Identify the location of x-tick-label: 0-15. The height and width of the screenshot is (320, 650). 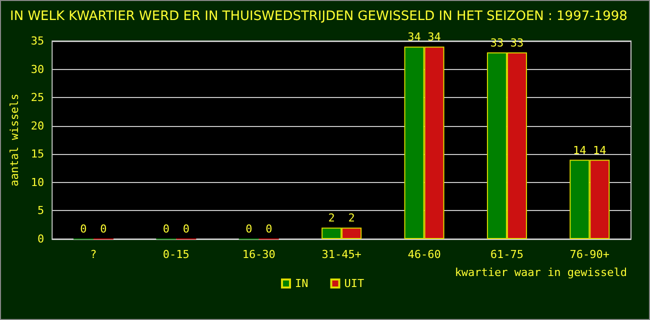
(176, 254).